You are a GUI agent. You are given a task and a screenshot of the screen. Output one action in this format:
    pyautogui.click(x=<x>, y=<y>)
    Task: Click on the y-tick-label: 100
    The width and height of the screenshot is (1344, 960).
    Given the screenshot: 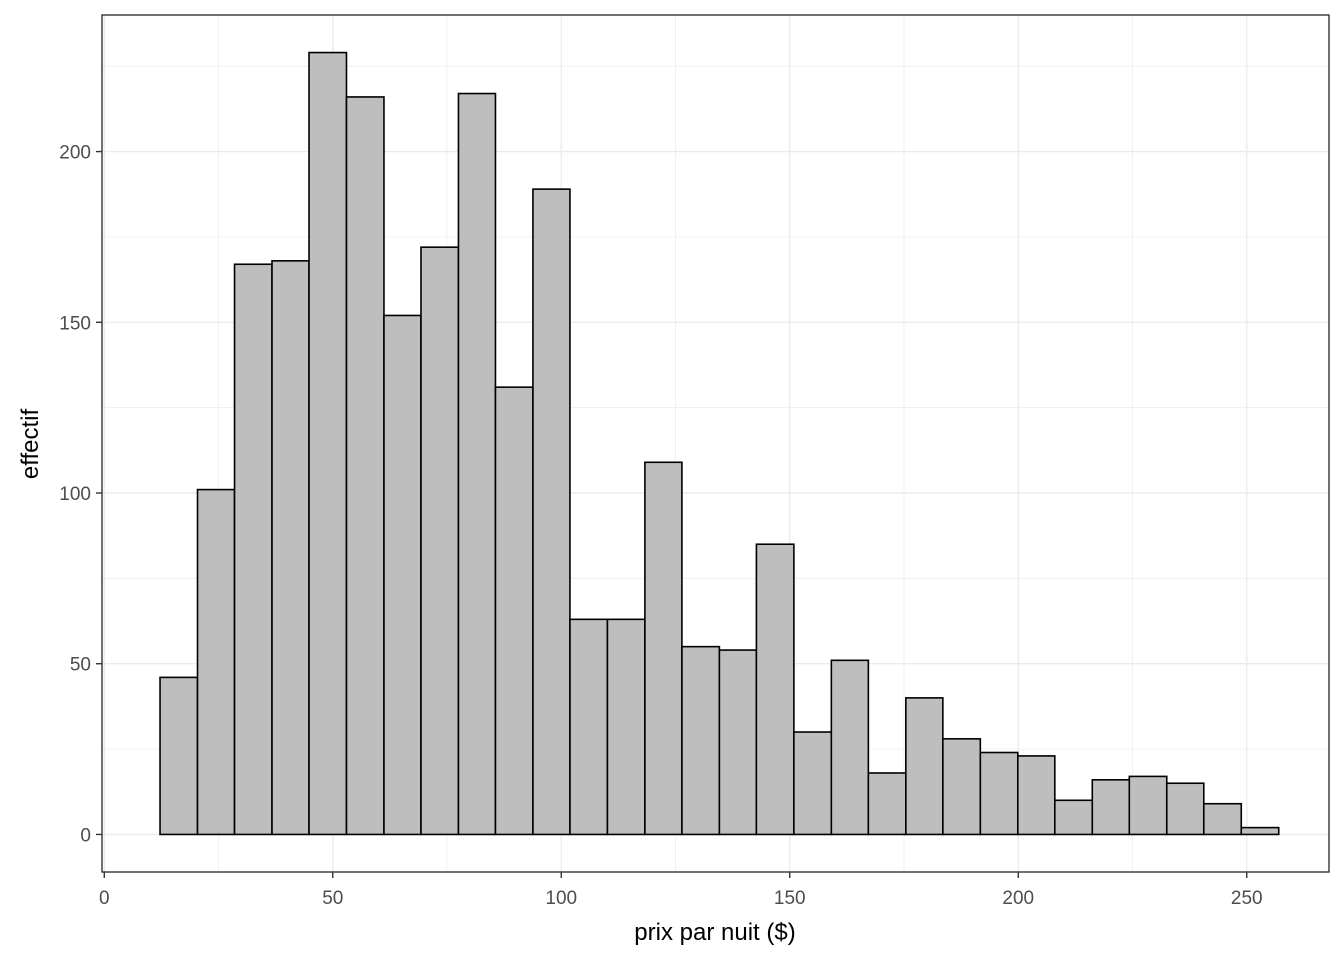 What is the action you would take?
    pyautogui.click(x=75, y=494)
    